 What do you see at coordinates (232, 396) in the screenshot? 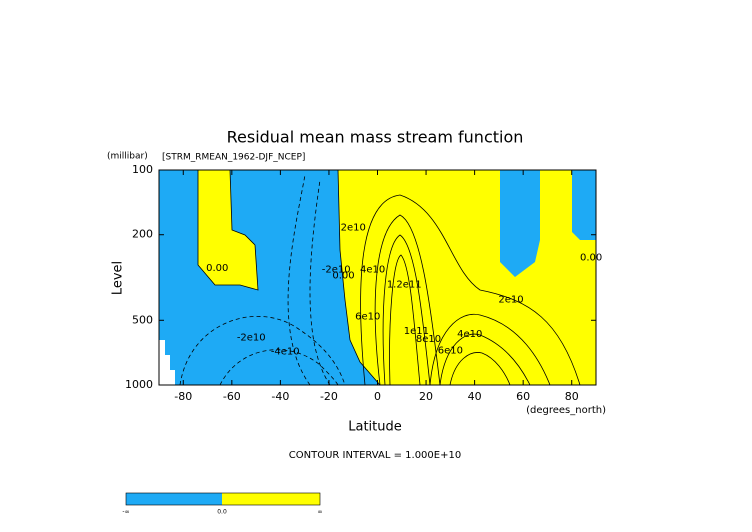
I see `x-tick-label: -60` at bounding box center [232, 396].